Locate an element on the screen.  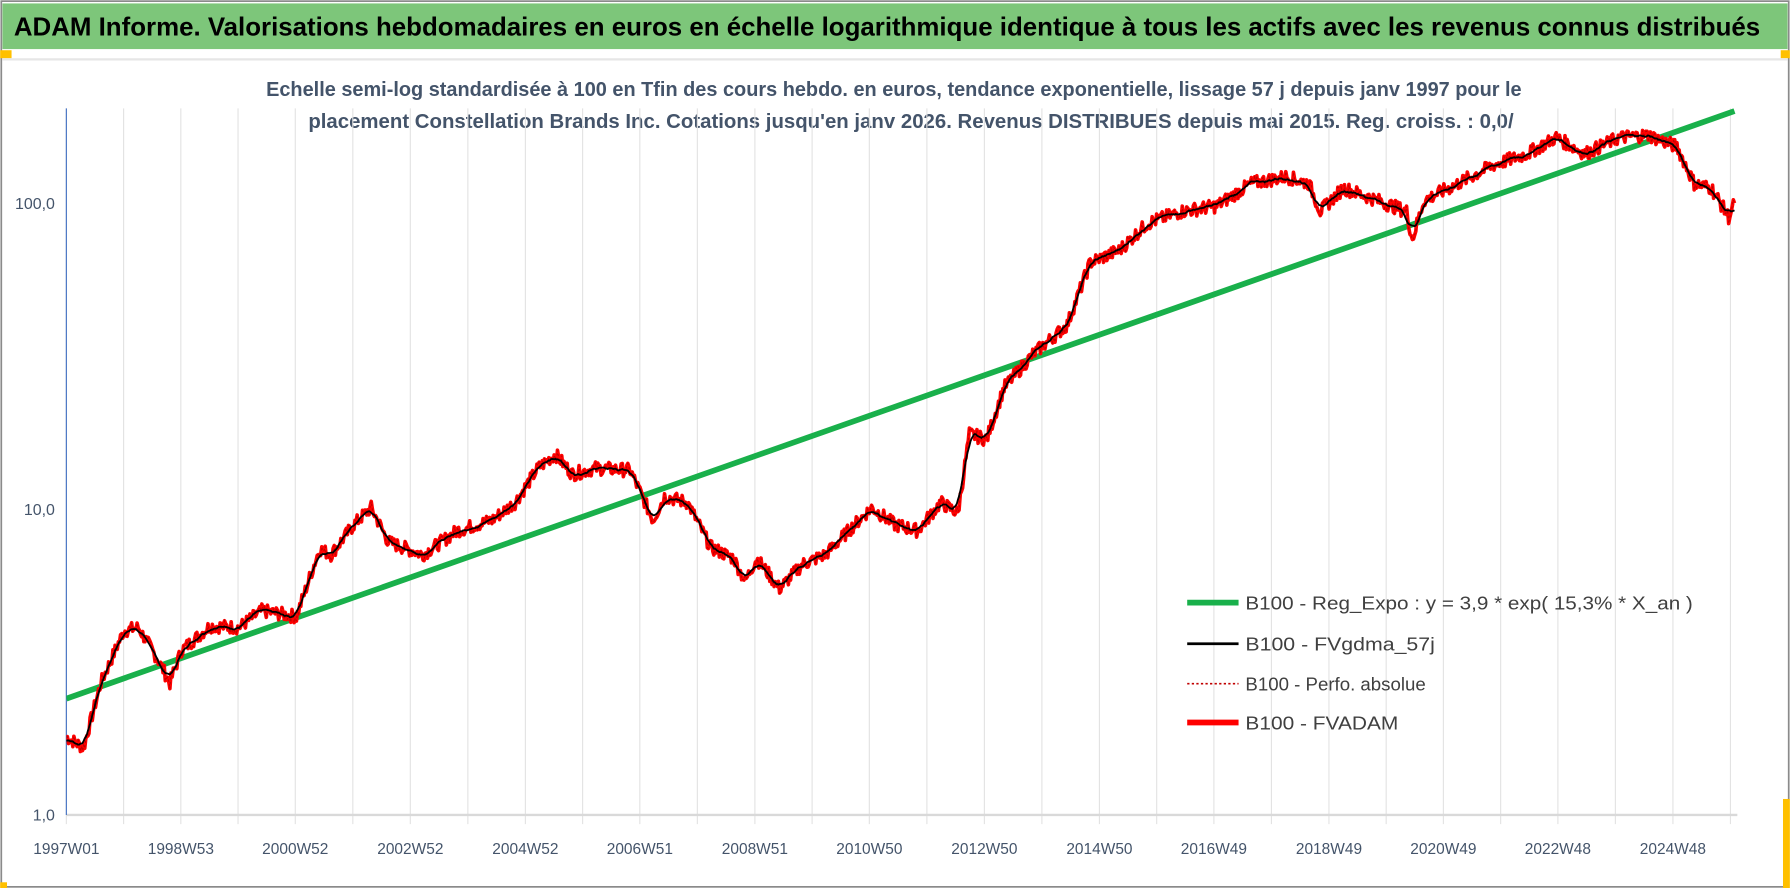
x-tick-label: 2002W52 is located at coordinates (410, 849).